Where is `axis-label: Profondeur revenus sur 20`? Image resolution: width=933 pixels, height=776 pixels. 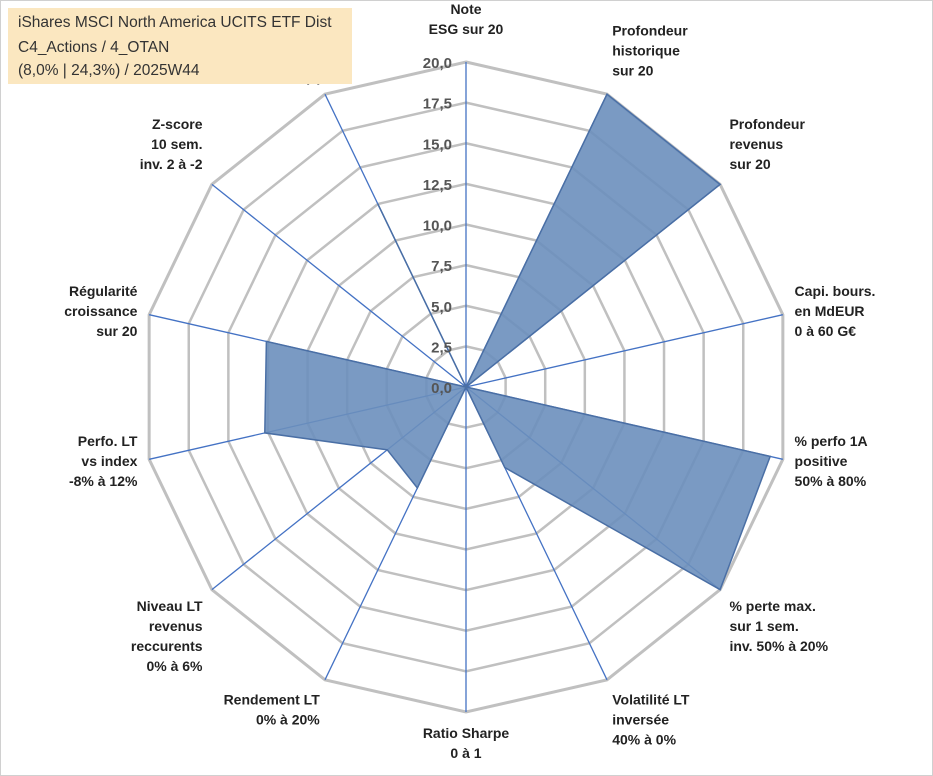
axis-label: Profondeur revenus sur 20 is located at coordinates (767, 144).